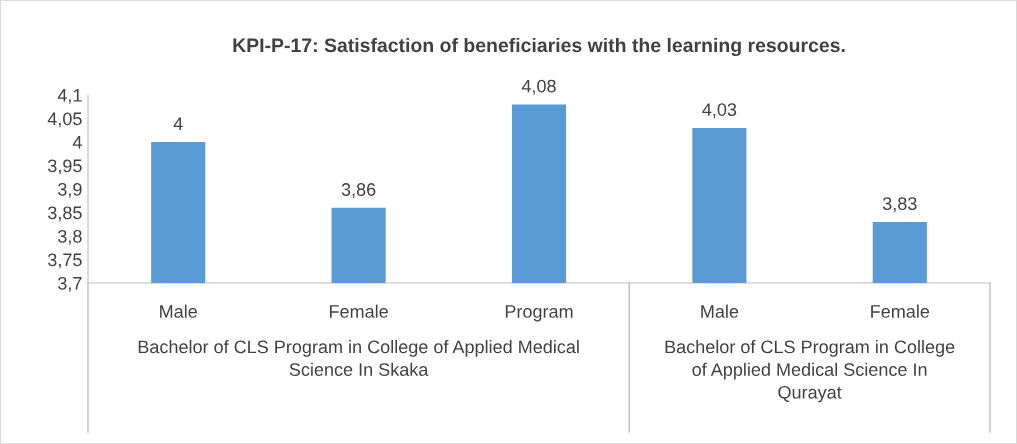 The image size is (1017, 444). I want to click on text: Bachelor of CLS Program in College of Applied Medical Science In Qurayat, so click(810, 371).